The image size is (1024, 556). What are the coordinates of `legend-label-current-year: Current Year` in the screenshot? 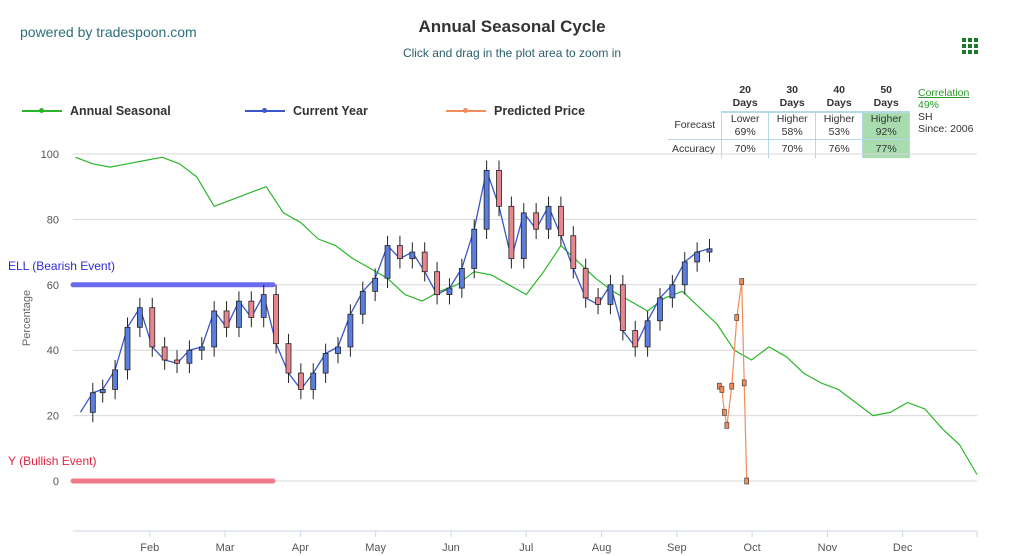 It's located at (330, 111).